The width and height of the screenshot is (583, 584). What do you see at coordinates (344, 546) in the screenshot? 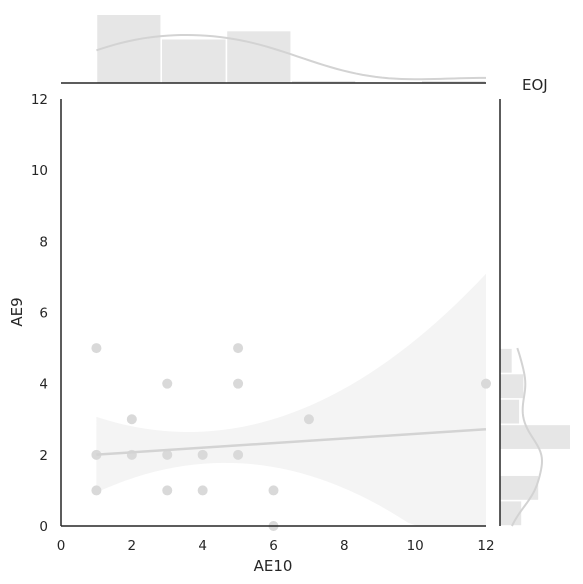
I see `x-tick-label: 8` at bounding box center [344, 546].